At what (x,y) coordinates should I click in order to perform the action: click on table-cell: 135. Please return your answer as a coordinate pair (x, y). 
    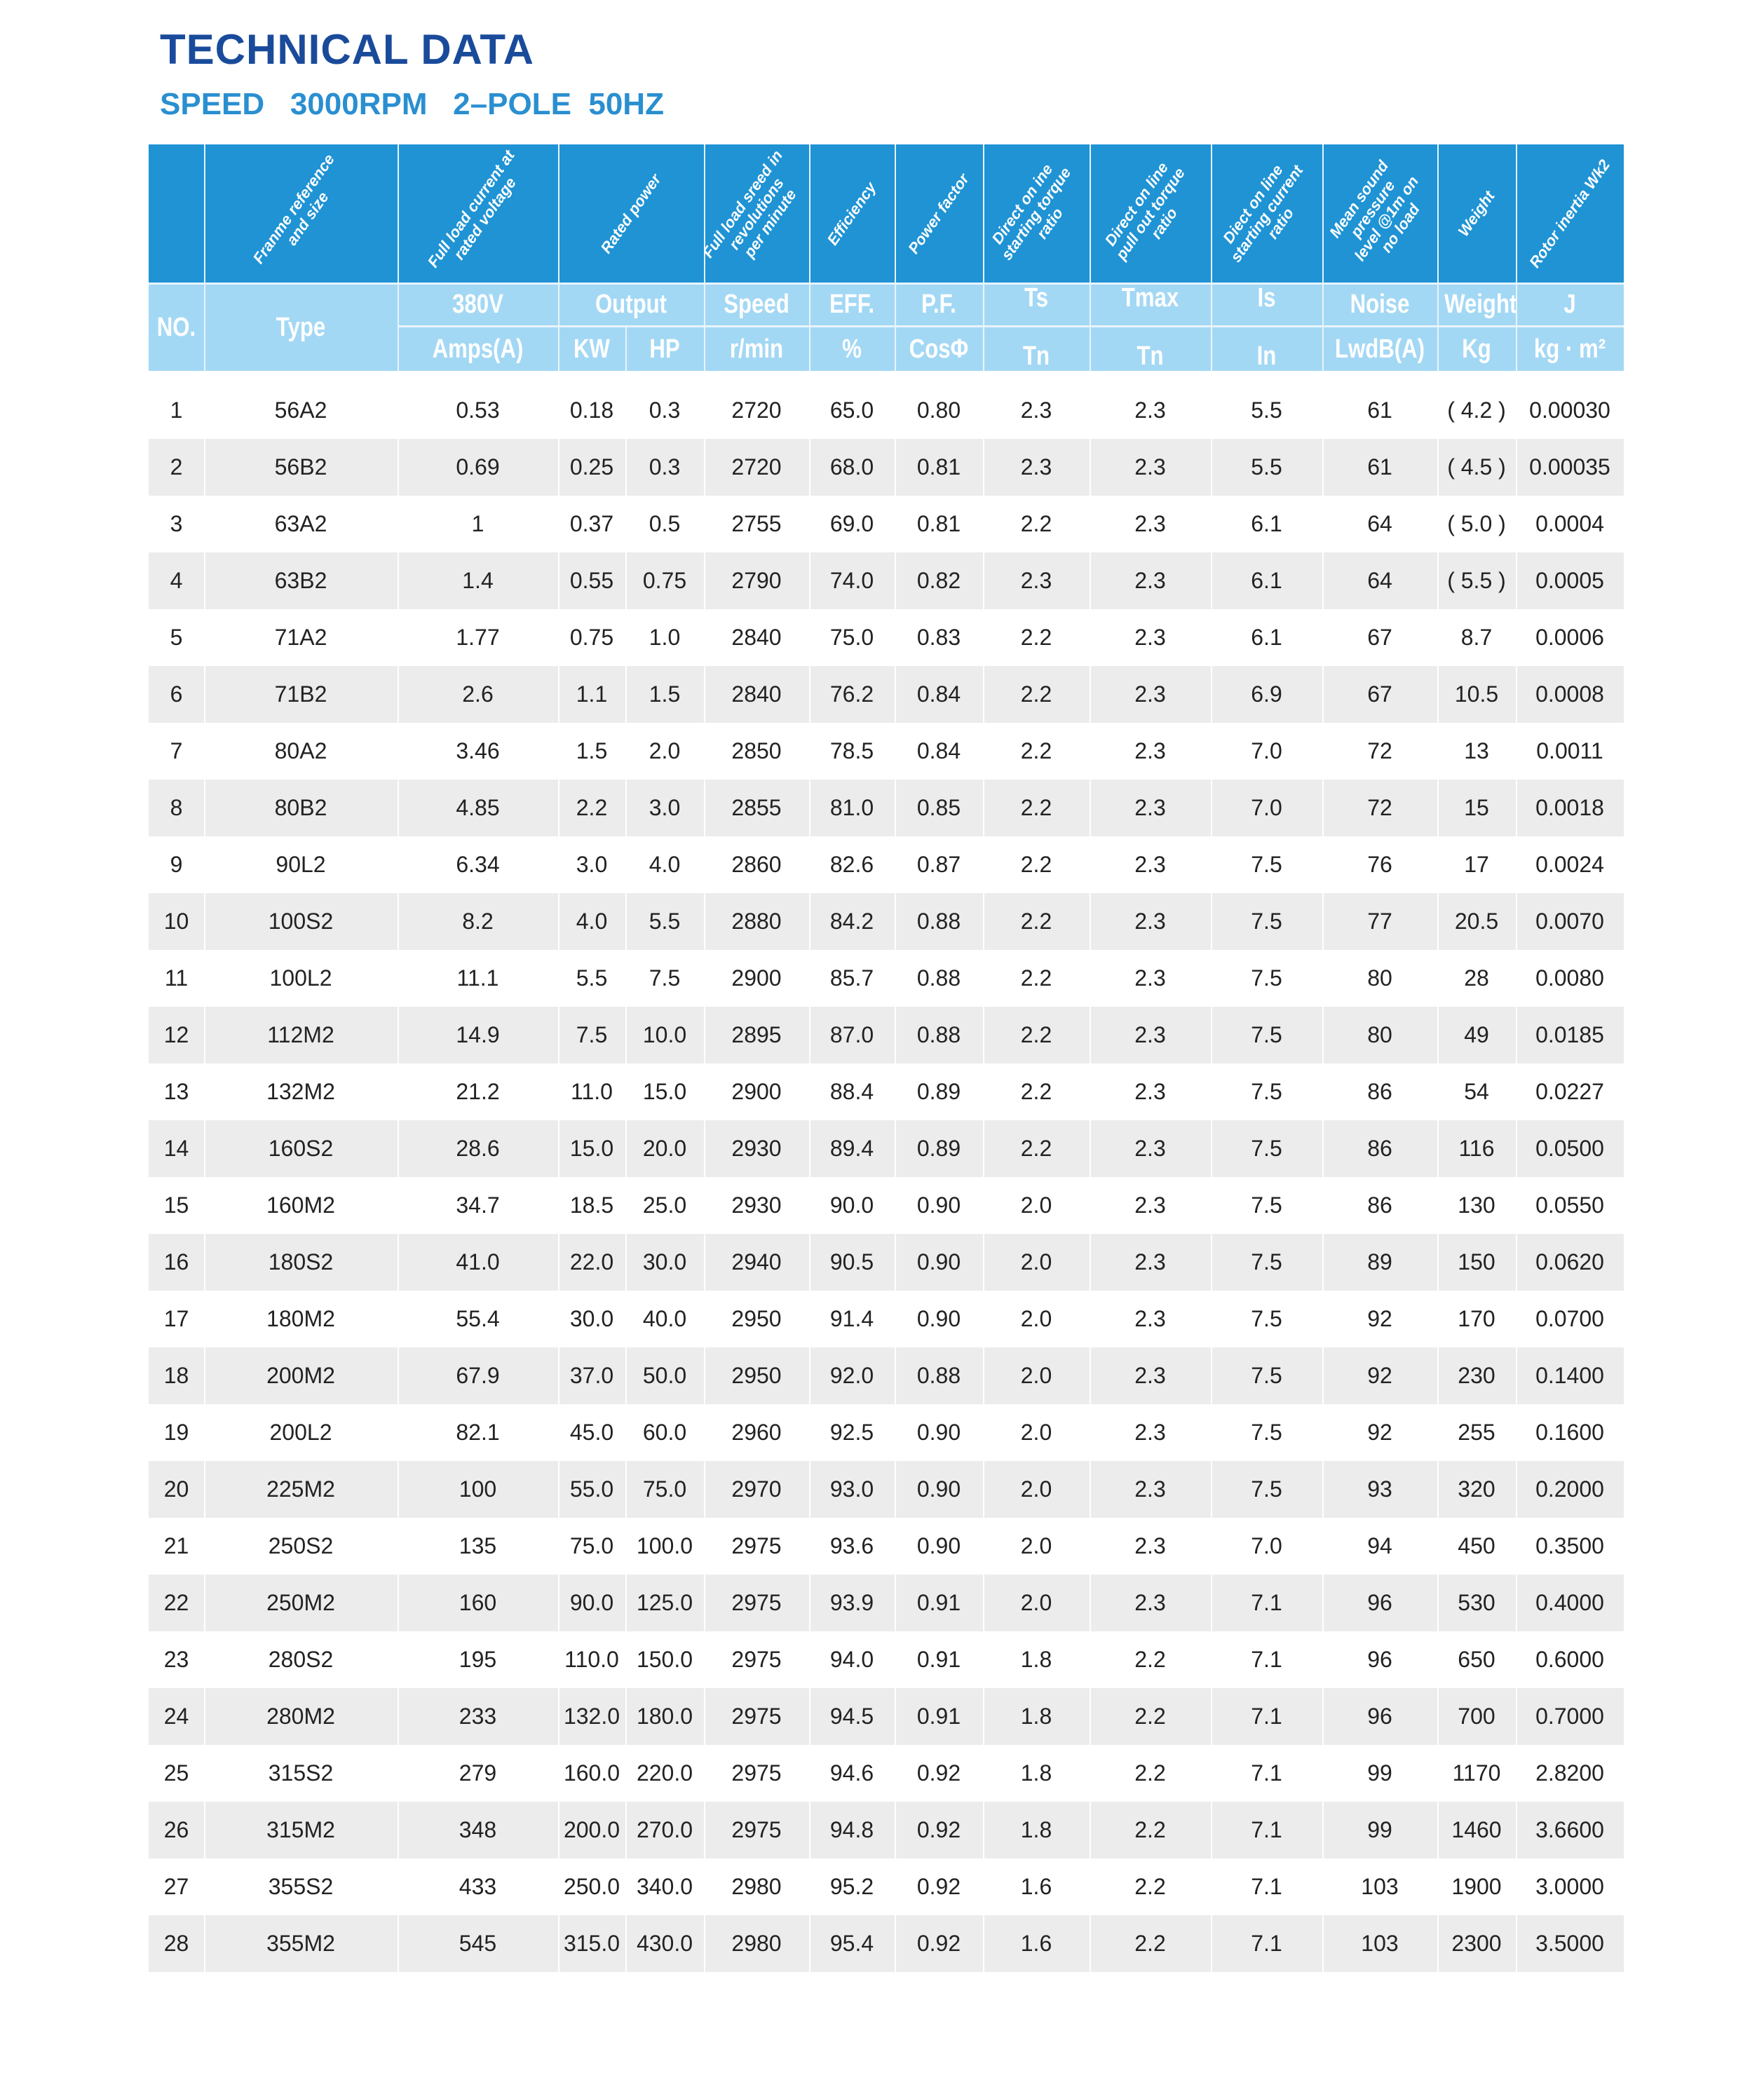
    Looking at the image, I should click on (478, 1545).